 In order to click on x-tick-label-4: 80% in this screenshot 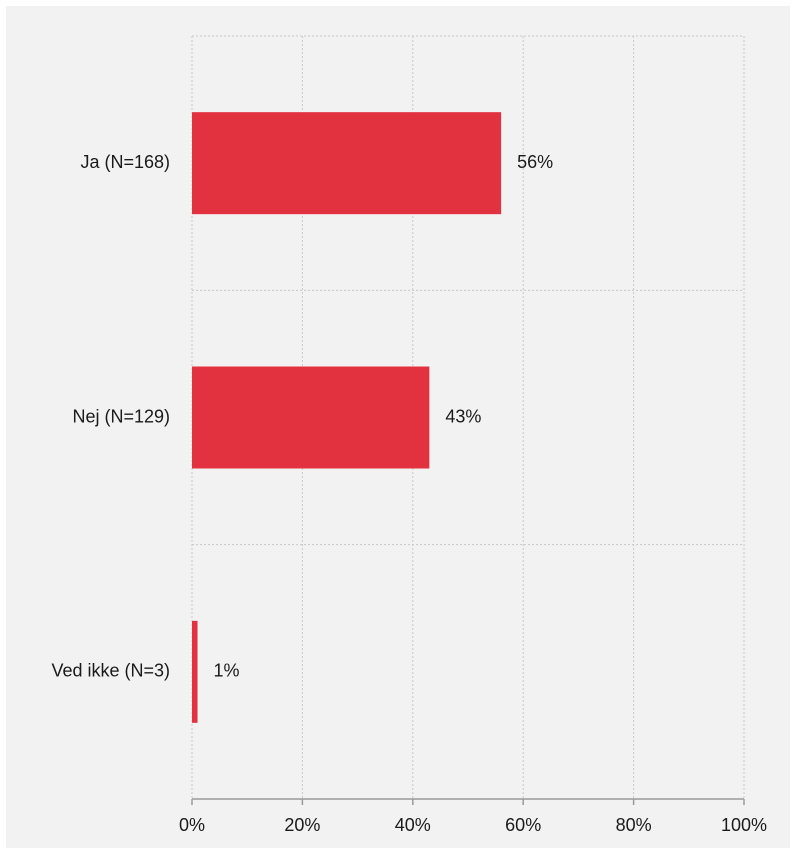, I will do `click(634, 825)`.